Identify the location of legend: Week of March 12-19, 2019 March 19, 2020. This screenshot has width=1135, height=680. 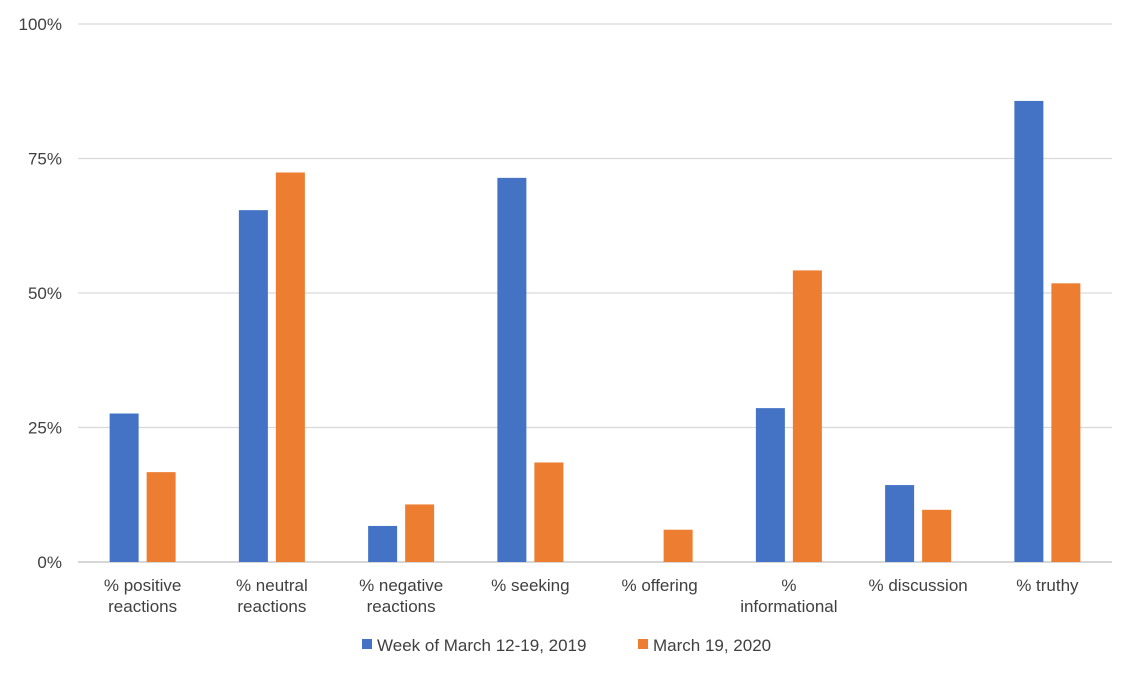
(566, 645).